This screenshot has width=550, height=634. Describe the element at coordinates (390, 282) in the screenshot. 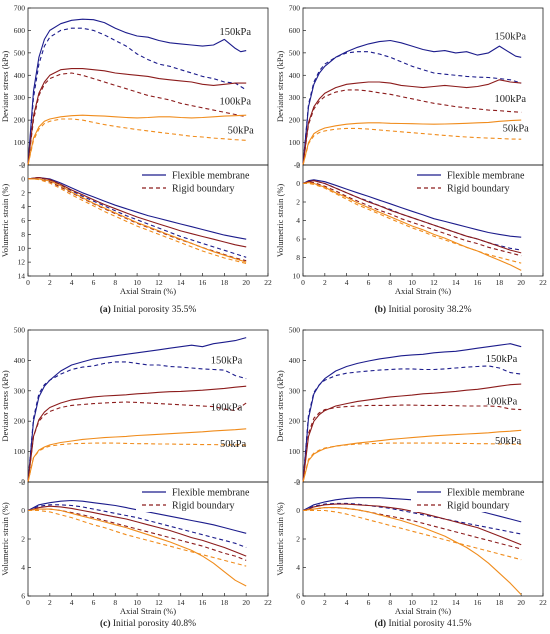

I see `x-tick-label: 8` at that location.